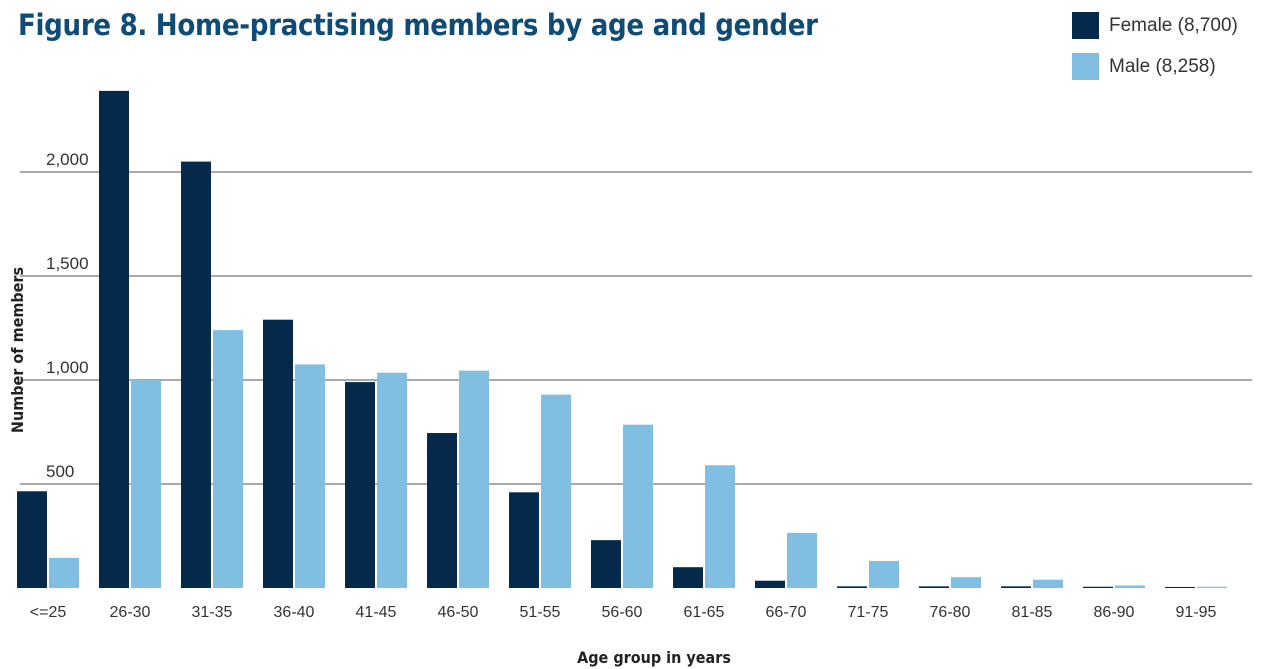  Describe the element at coordinates (654, 657) in the screenshot. I see `x-axis-title: Age group in years` at that location.